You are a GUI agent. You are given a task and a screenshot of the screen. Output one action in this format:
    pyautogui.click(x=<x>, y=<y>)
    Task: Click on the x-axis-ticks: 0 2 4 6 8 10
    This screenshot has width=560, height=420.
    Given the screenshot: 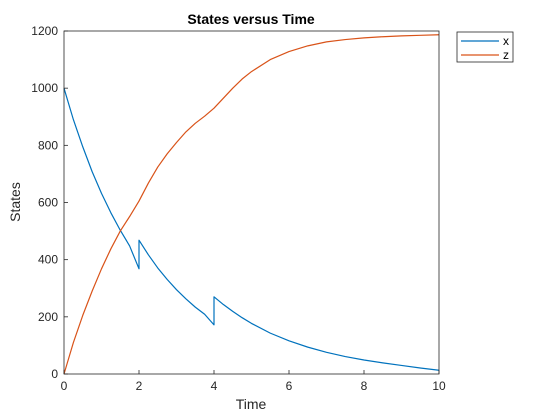 What is the action you would take?
    pyautogui.click(x=253, y=381)
    